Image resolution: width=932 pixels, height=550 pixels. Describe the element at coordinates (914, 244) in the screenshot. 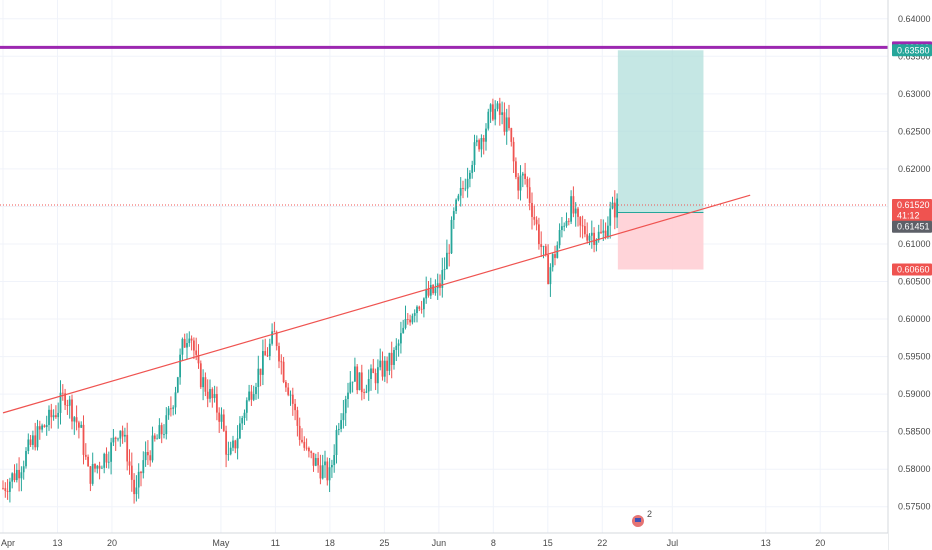

I see `price-tick-label: 0.61000` at that location.